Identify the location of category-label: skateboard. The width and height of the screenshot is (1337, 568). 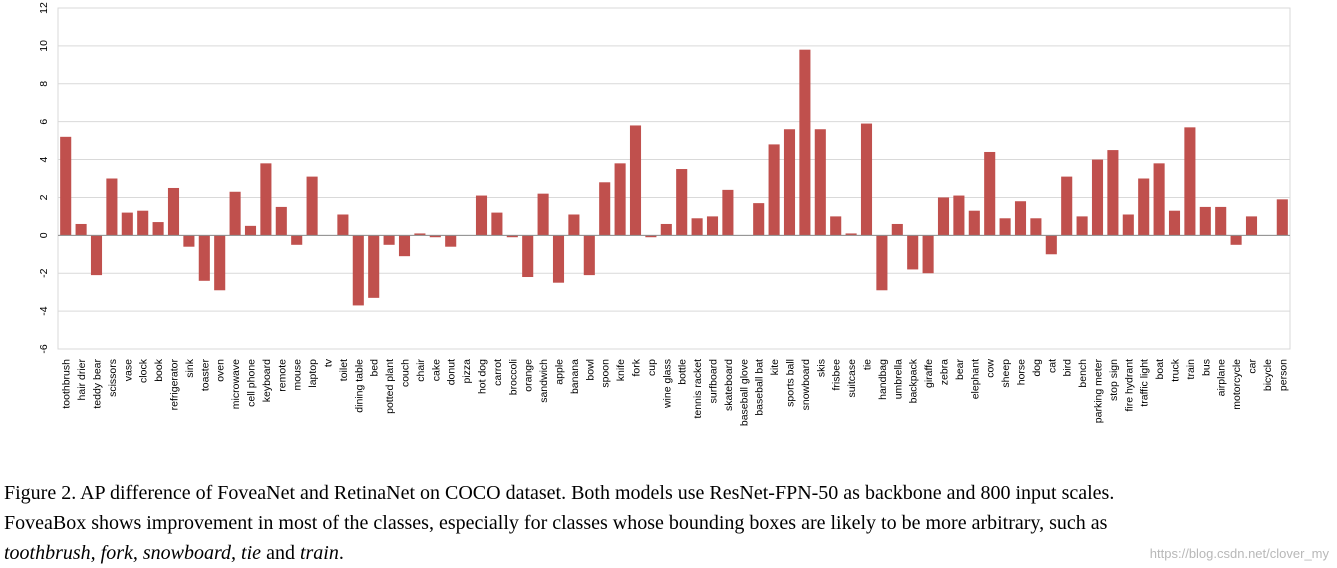
(729, 385).